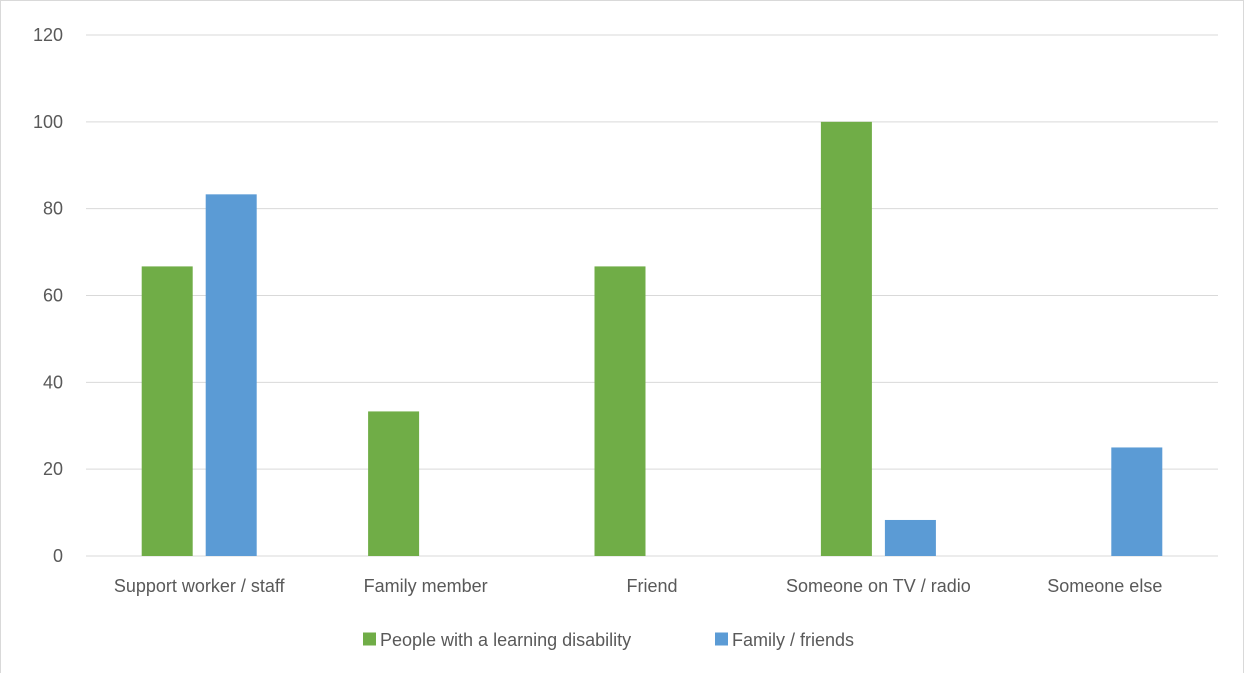 This screenshot has width=1244, height=674. I want to click on y-tick-label: 100, so click(48, 122).